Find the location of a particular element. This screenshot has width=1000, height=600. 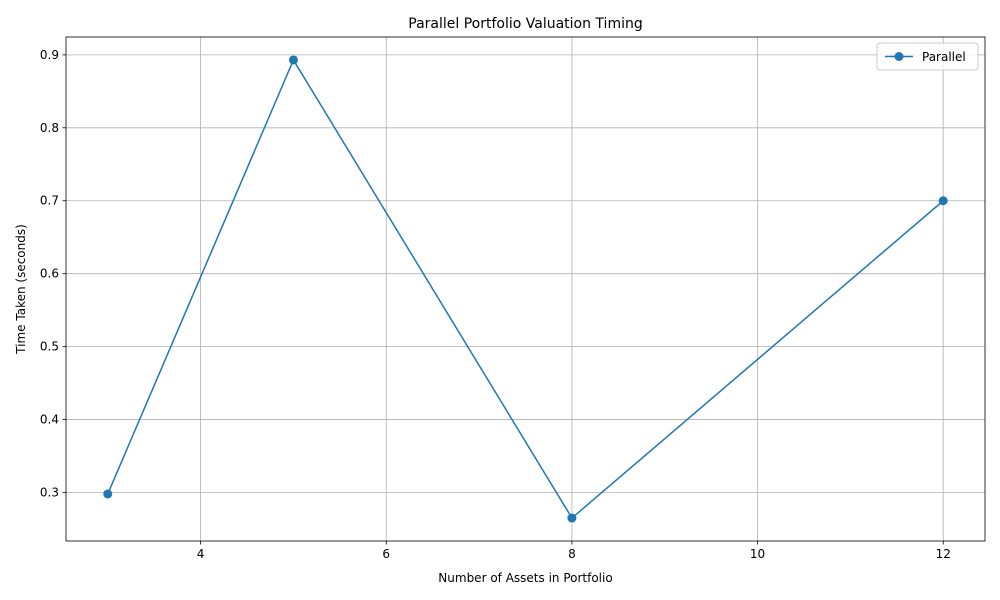

y-tick-label: 0.8 is located at coordinates (49, 128).